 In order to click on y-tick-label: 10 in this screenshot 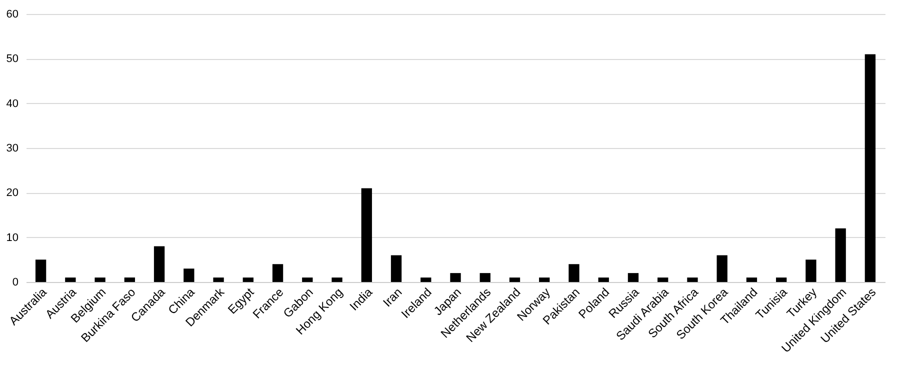, I will do `click(12, 238)`.